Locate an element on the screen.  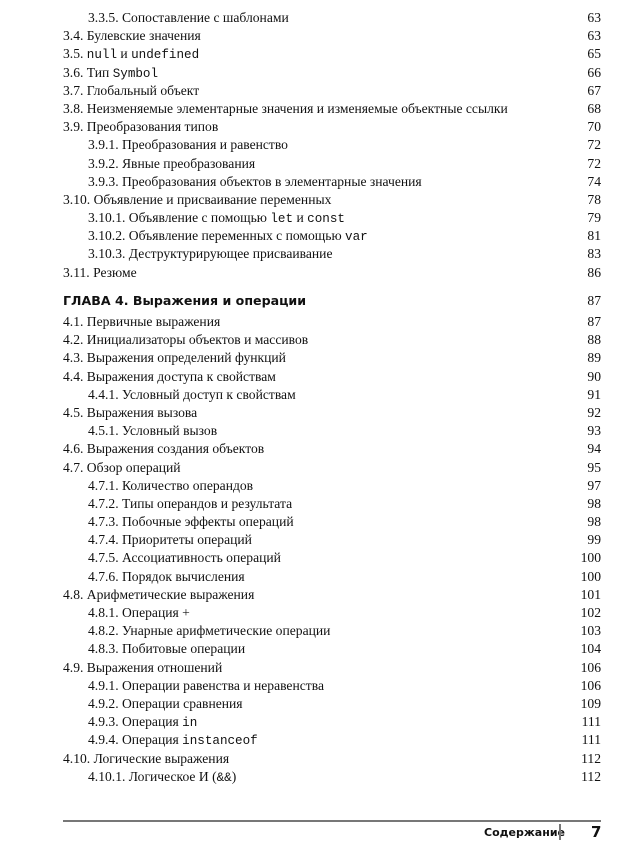
entry-text: 4.7.1. Количество операндов is located at coordinates (171, 485).